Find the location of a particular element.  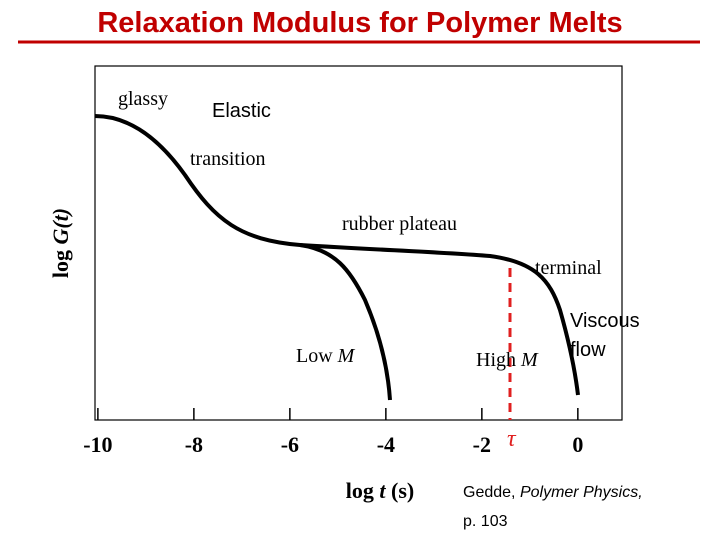

annotation: transition is located at coordinates (228, 159).